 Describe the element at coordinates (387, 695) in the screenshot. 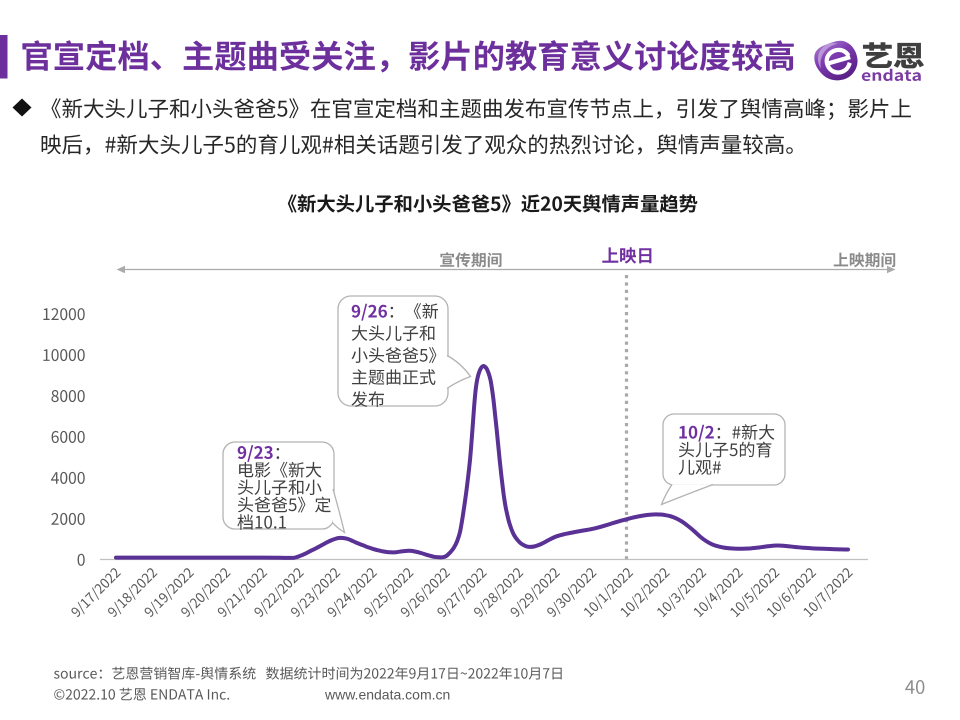

I see `svg-text: www.endata.com.cn` at that location.